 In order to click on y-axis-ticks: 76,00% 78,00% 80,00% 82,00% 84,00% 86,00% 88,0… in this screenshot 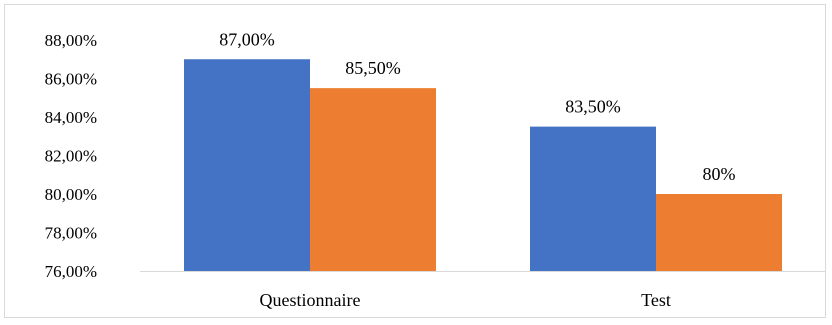, I will do `click(71, 156)`.